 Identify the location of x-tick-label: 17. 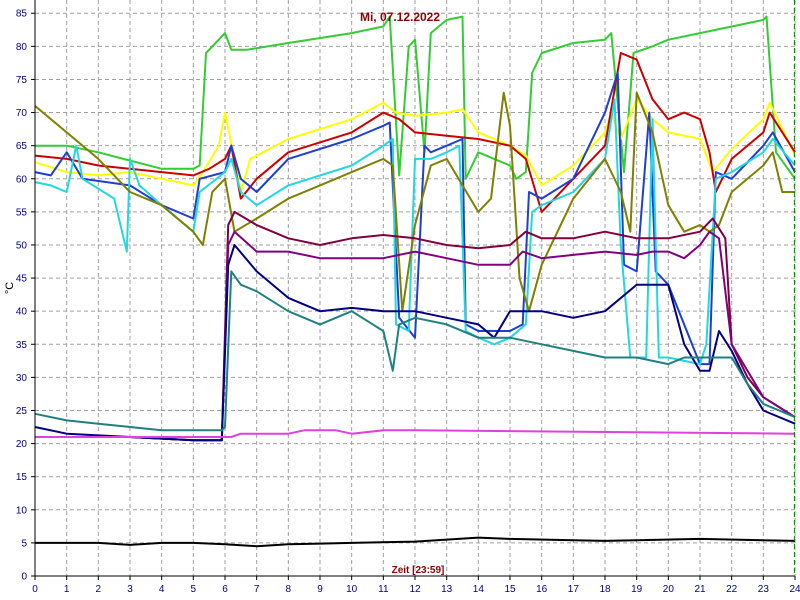
(574, 589).